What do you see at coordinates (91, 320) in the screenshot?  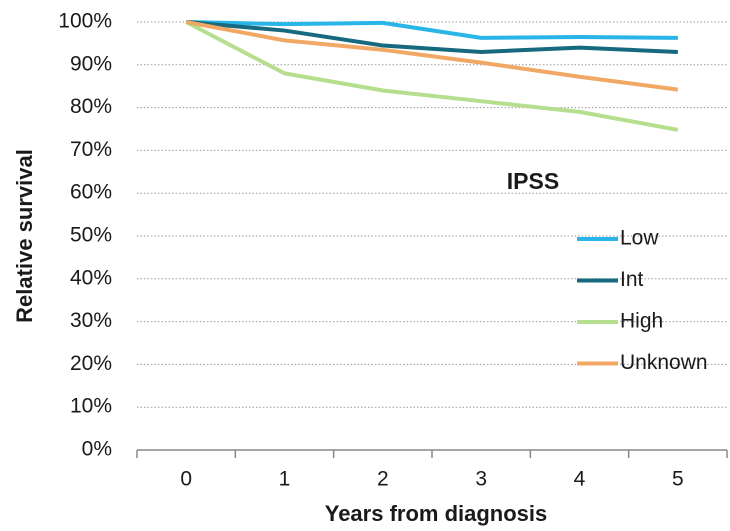 I see `y-tick-label: 30%` at bounding box center [91, 320].